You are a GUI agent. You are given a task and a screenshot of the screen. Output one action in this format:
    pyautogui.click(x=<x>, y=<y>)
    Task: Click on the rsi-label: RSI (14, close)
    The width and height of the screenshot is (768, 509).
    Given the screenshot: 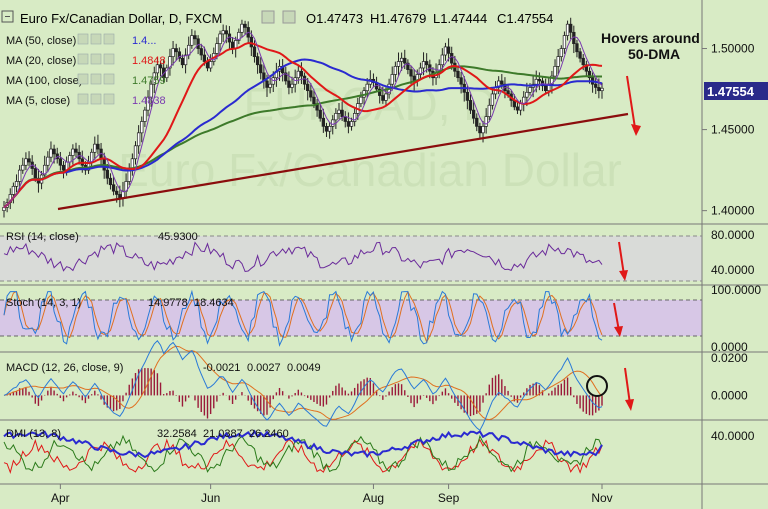 What is the action you would take?
    pyautogui.click(x=42, y=237)
    